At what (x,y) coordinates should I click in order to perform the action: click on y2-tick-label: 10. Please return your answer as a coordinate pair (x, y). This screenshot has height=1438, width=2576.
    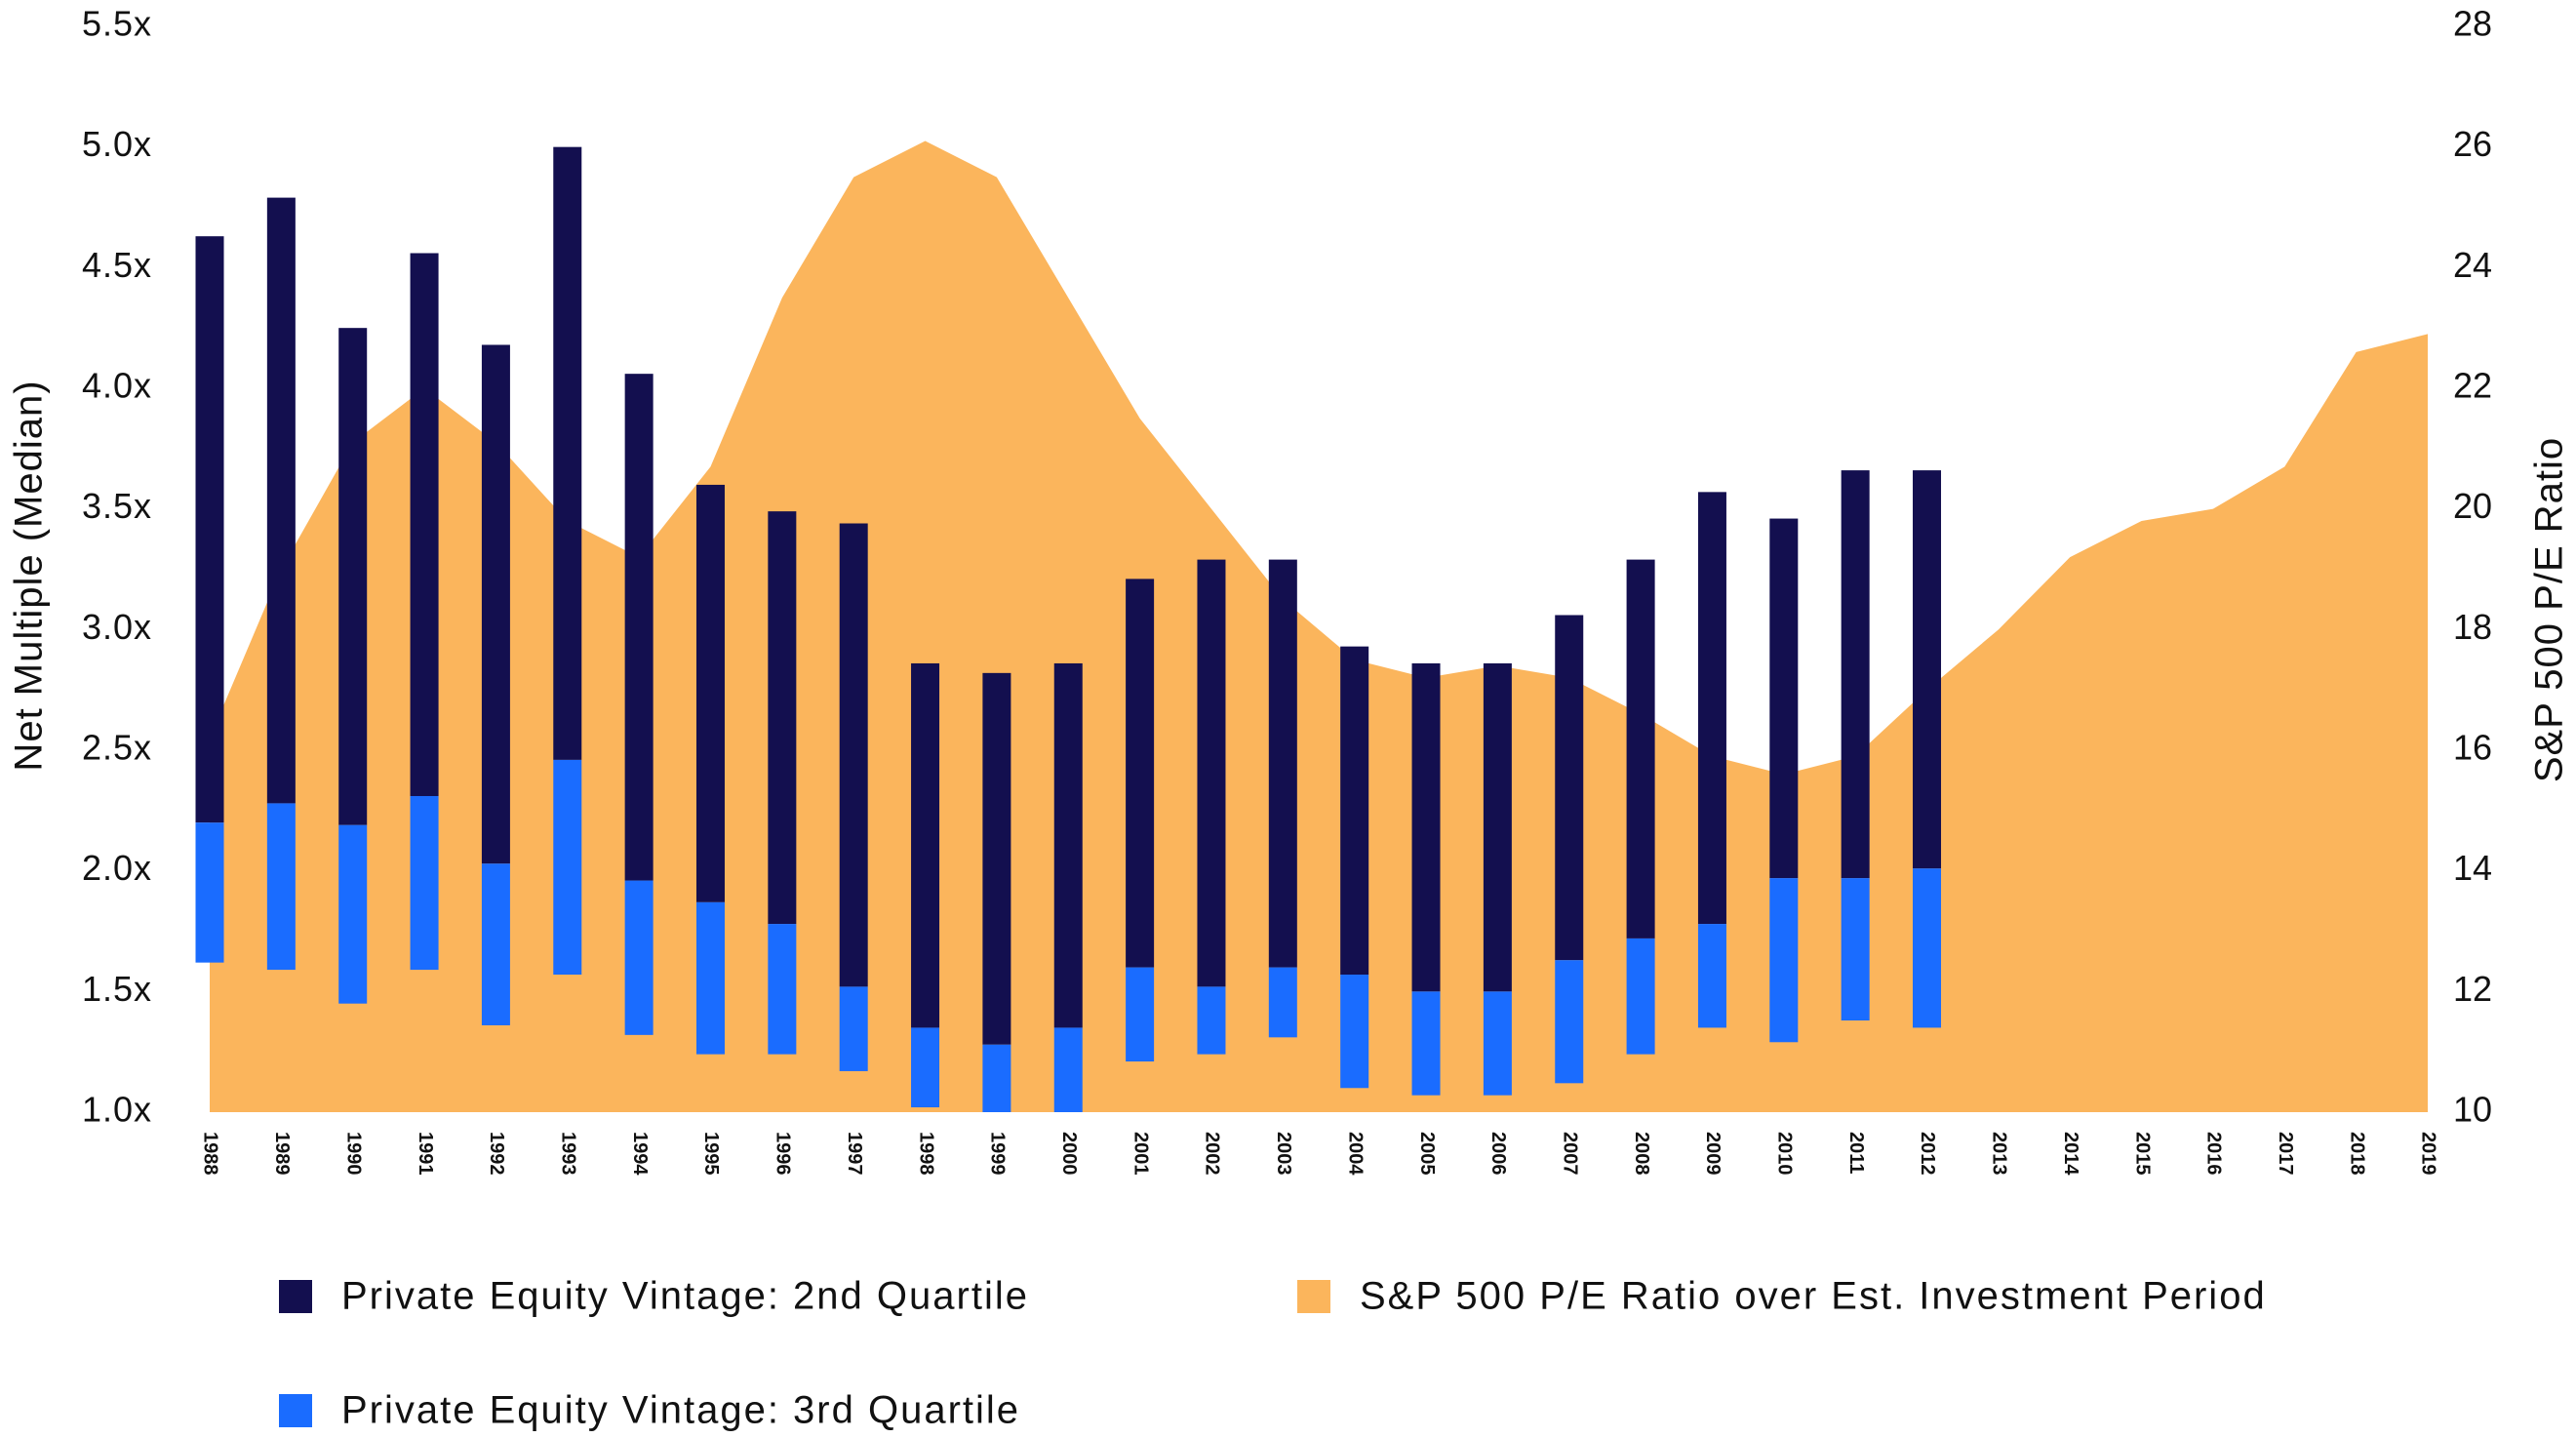
    Looking at the image, I should click on (2472, 1110).